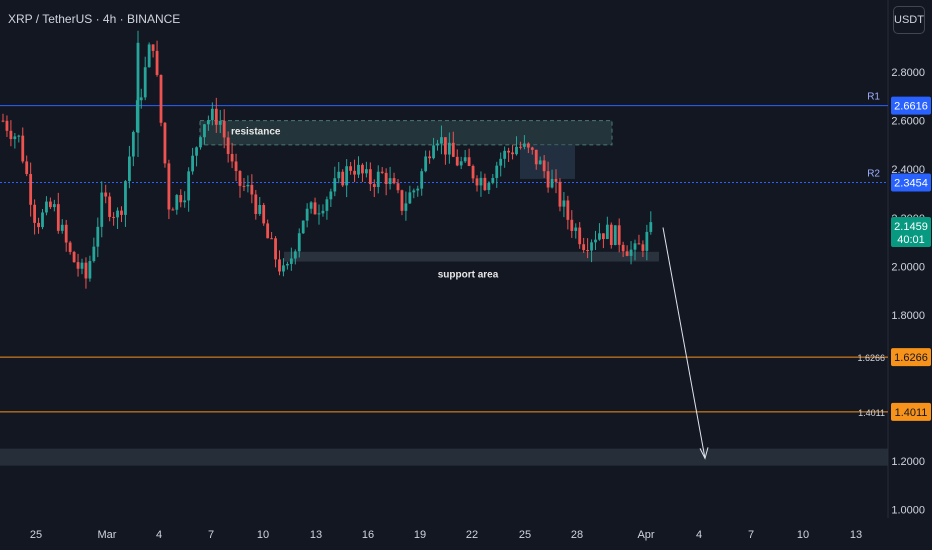  I want to click on x-tick-label: 10, so click(803, 535).